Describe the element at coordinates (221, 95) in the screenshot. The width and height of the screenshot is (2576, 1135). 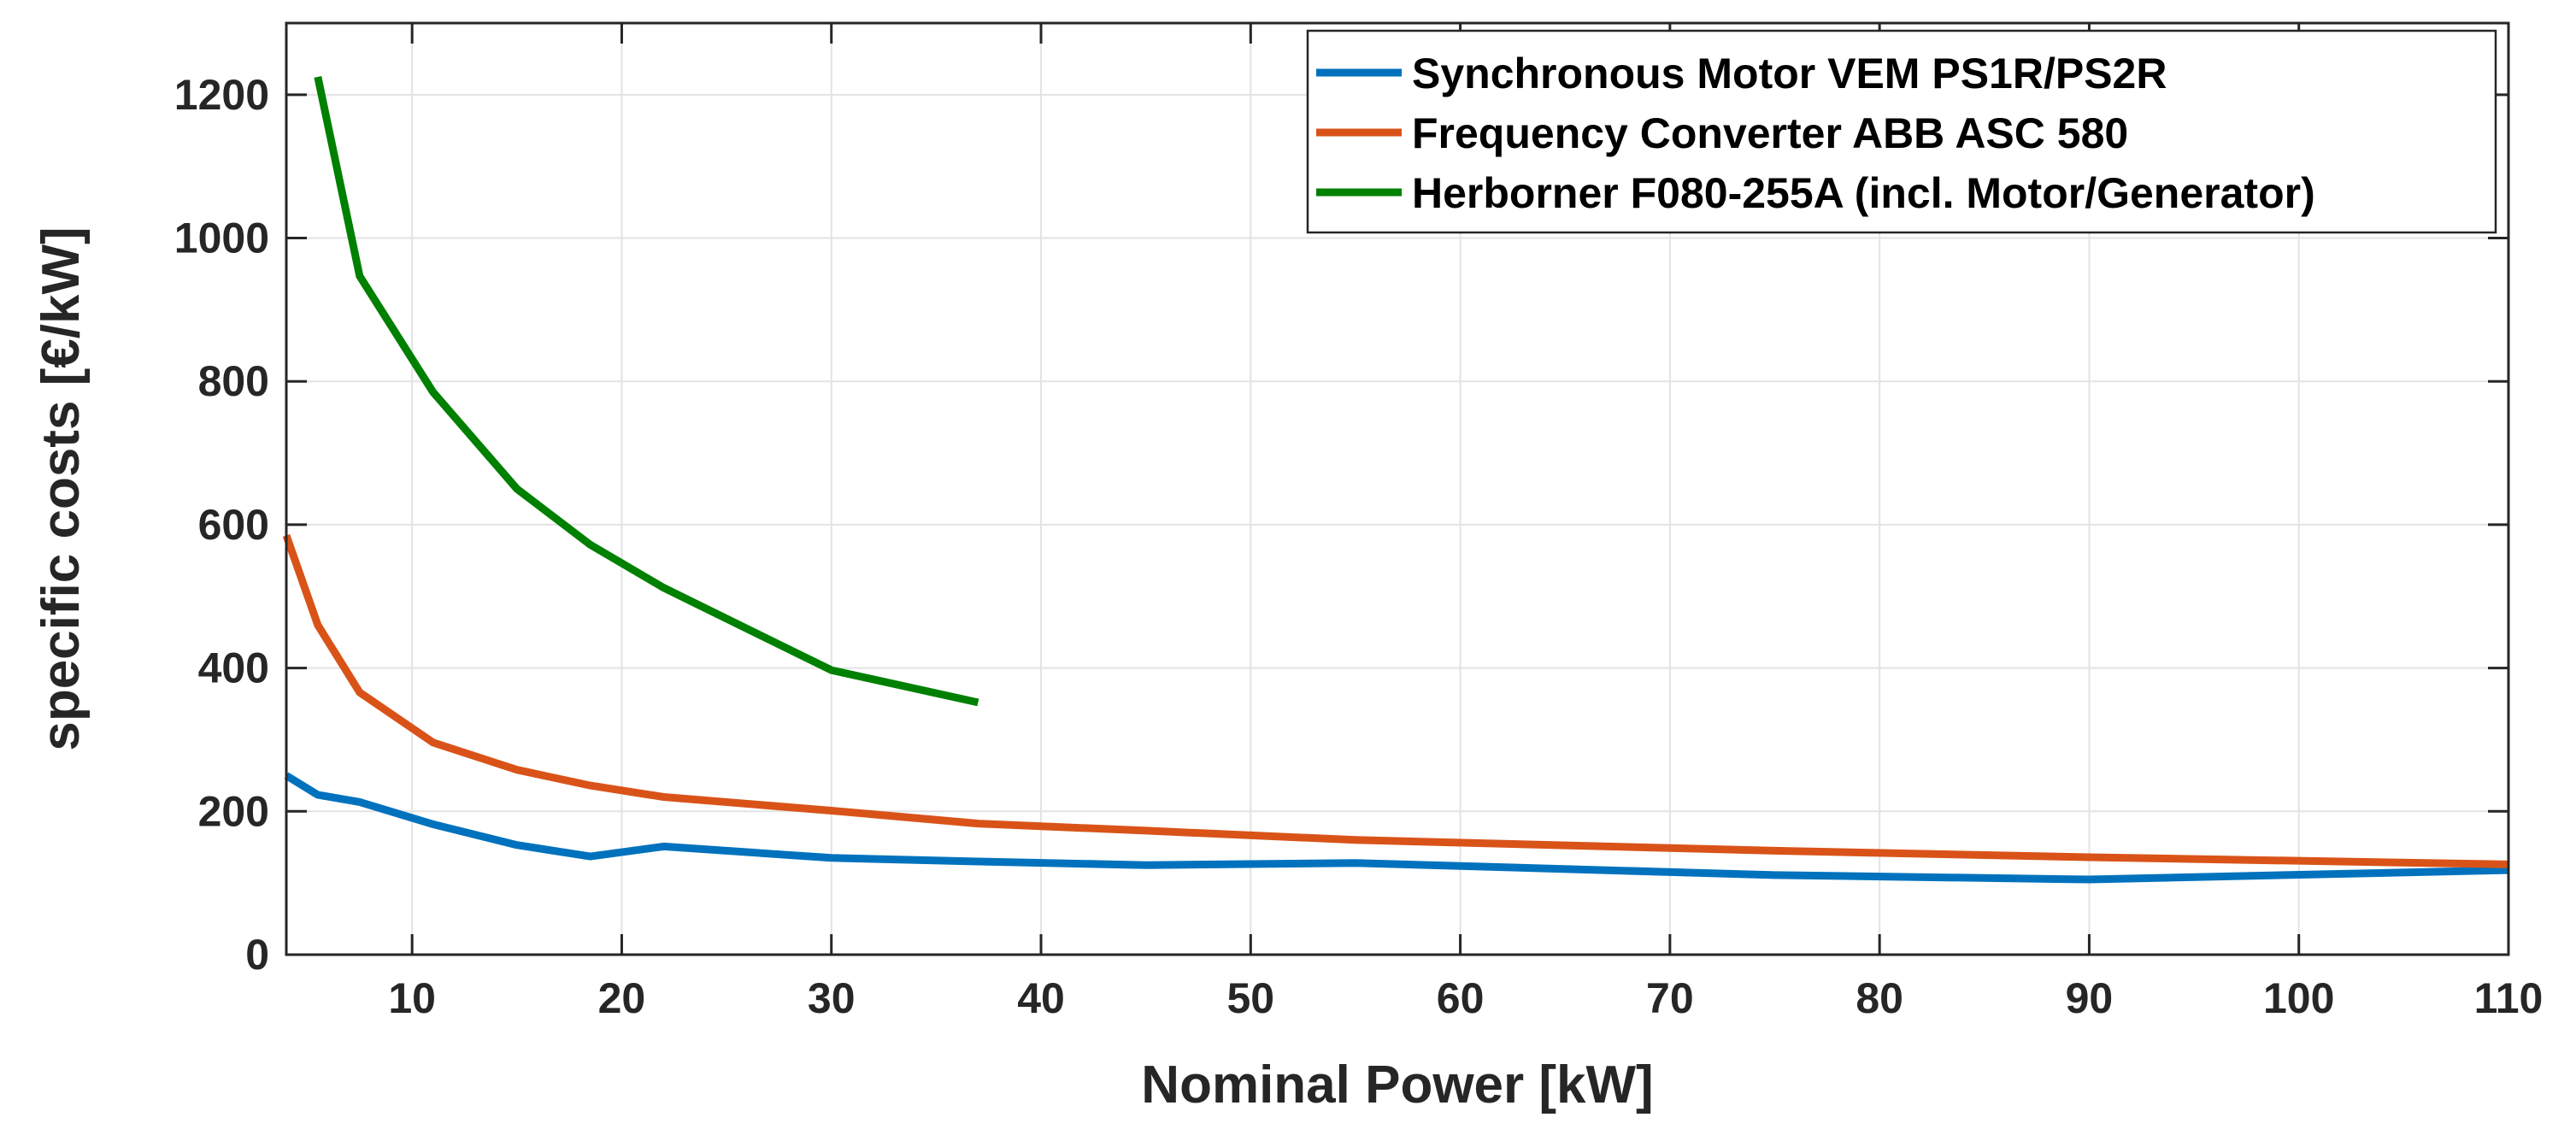
I see `y-tick-label: 1200` at that location.